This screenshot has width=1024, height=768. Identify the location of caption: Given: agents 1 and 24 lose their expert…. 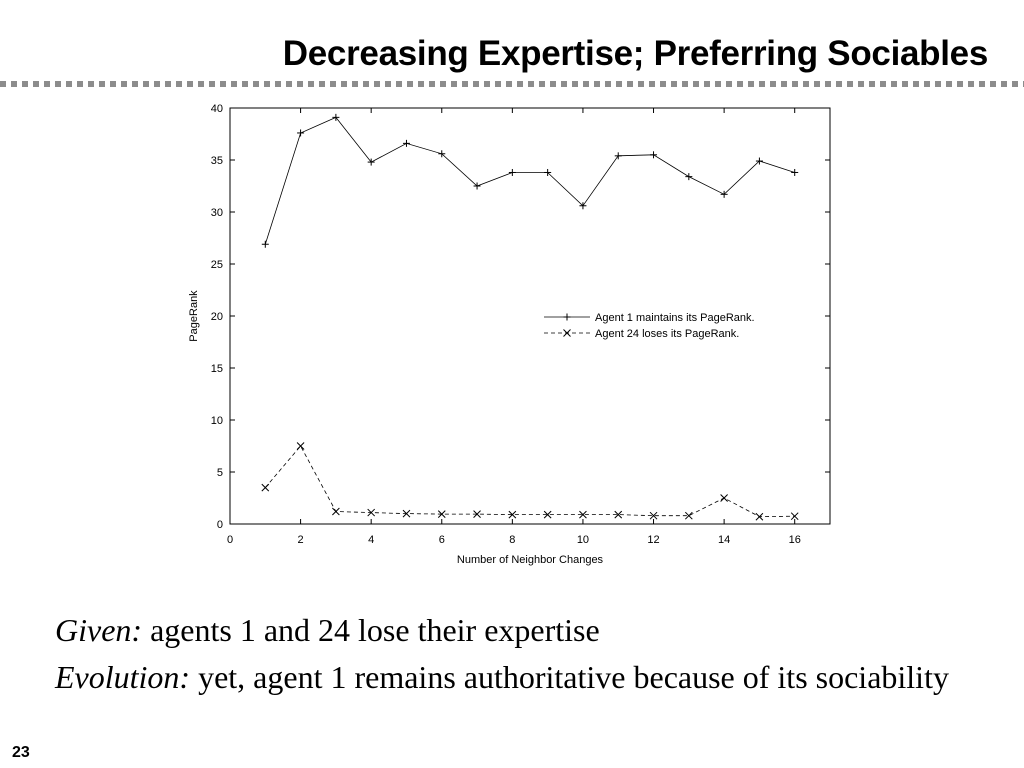
(530, 654).